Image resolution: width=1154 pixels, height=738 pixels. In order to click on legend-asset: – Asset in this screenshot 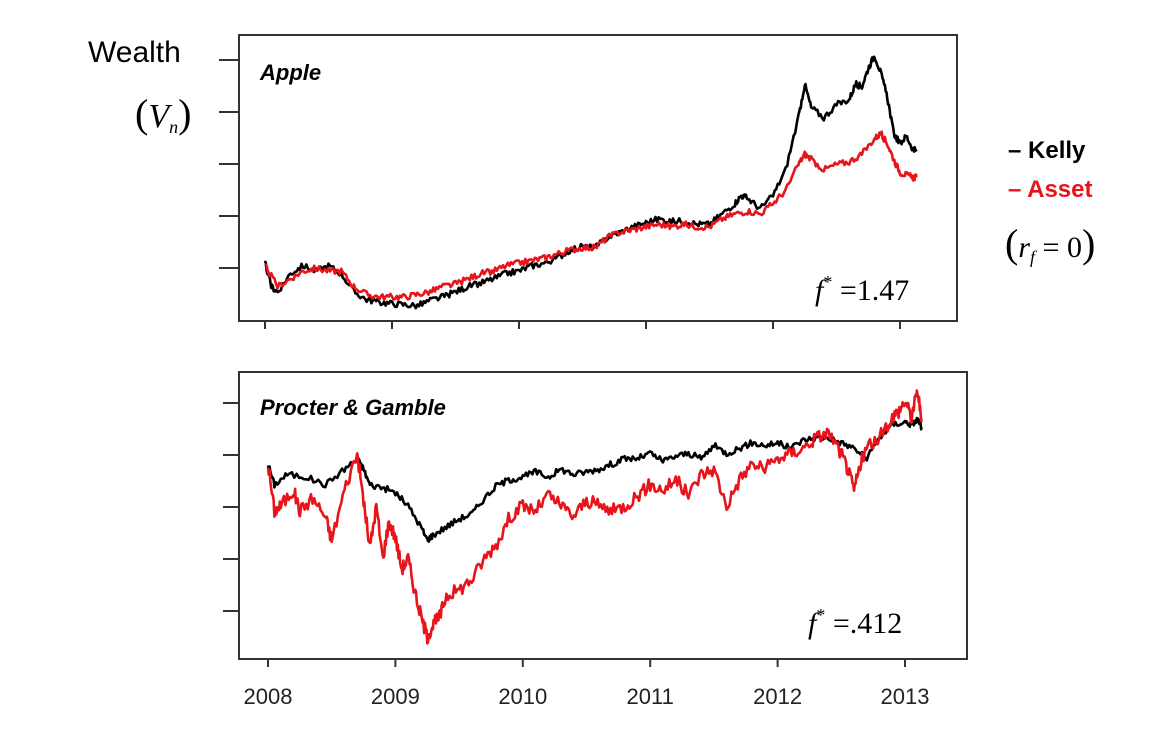, I will do `click(1050, 189)`.